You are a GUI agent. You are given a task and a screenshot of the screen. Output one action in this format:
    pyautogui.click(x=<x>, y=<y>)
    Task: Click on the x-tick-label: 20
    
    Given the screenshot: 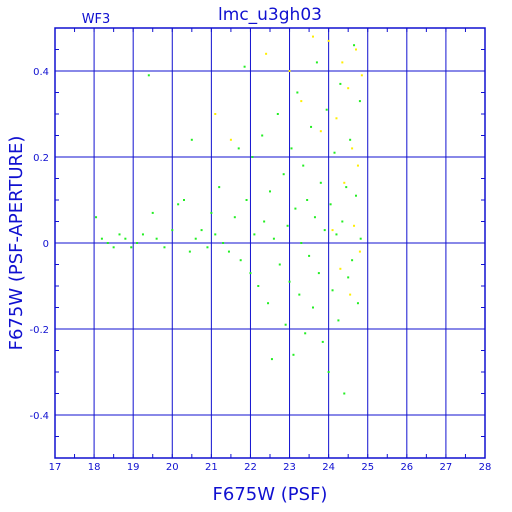 What is the action you would take?
    pyautogui.click(x=172, y=467)
    